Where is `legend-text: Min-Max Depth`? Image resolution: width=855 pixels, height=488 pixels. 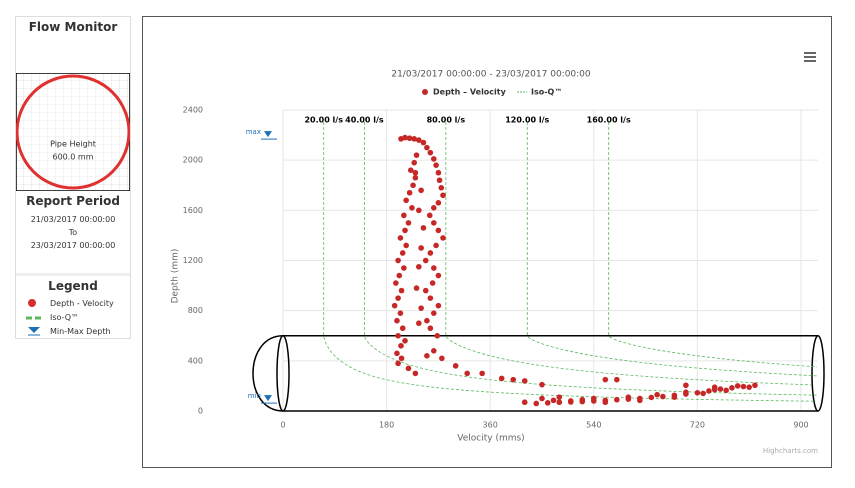
legend-text: Min-Max Depth is located at coordinates (80, 331).